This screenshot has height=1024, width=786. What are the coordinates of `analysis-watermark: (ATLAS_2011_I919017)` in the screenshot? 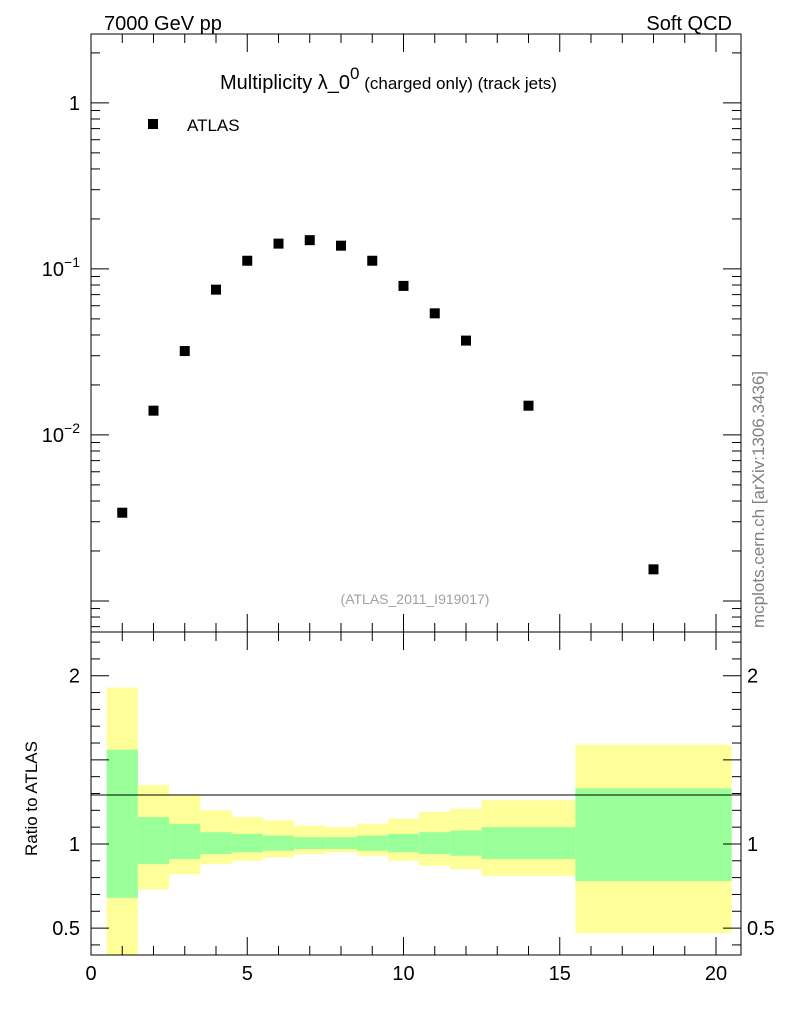 It's located at (415, 599).